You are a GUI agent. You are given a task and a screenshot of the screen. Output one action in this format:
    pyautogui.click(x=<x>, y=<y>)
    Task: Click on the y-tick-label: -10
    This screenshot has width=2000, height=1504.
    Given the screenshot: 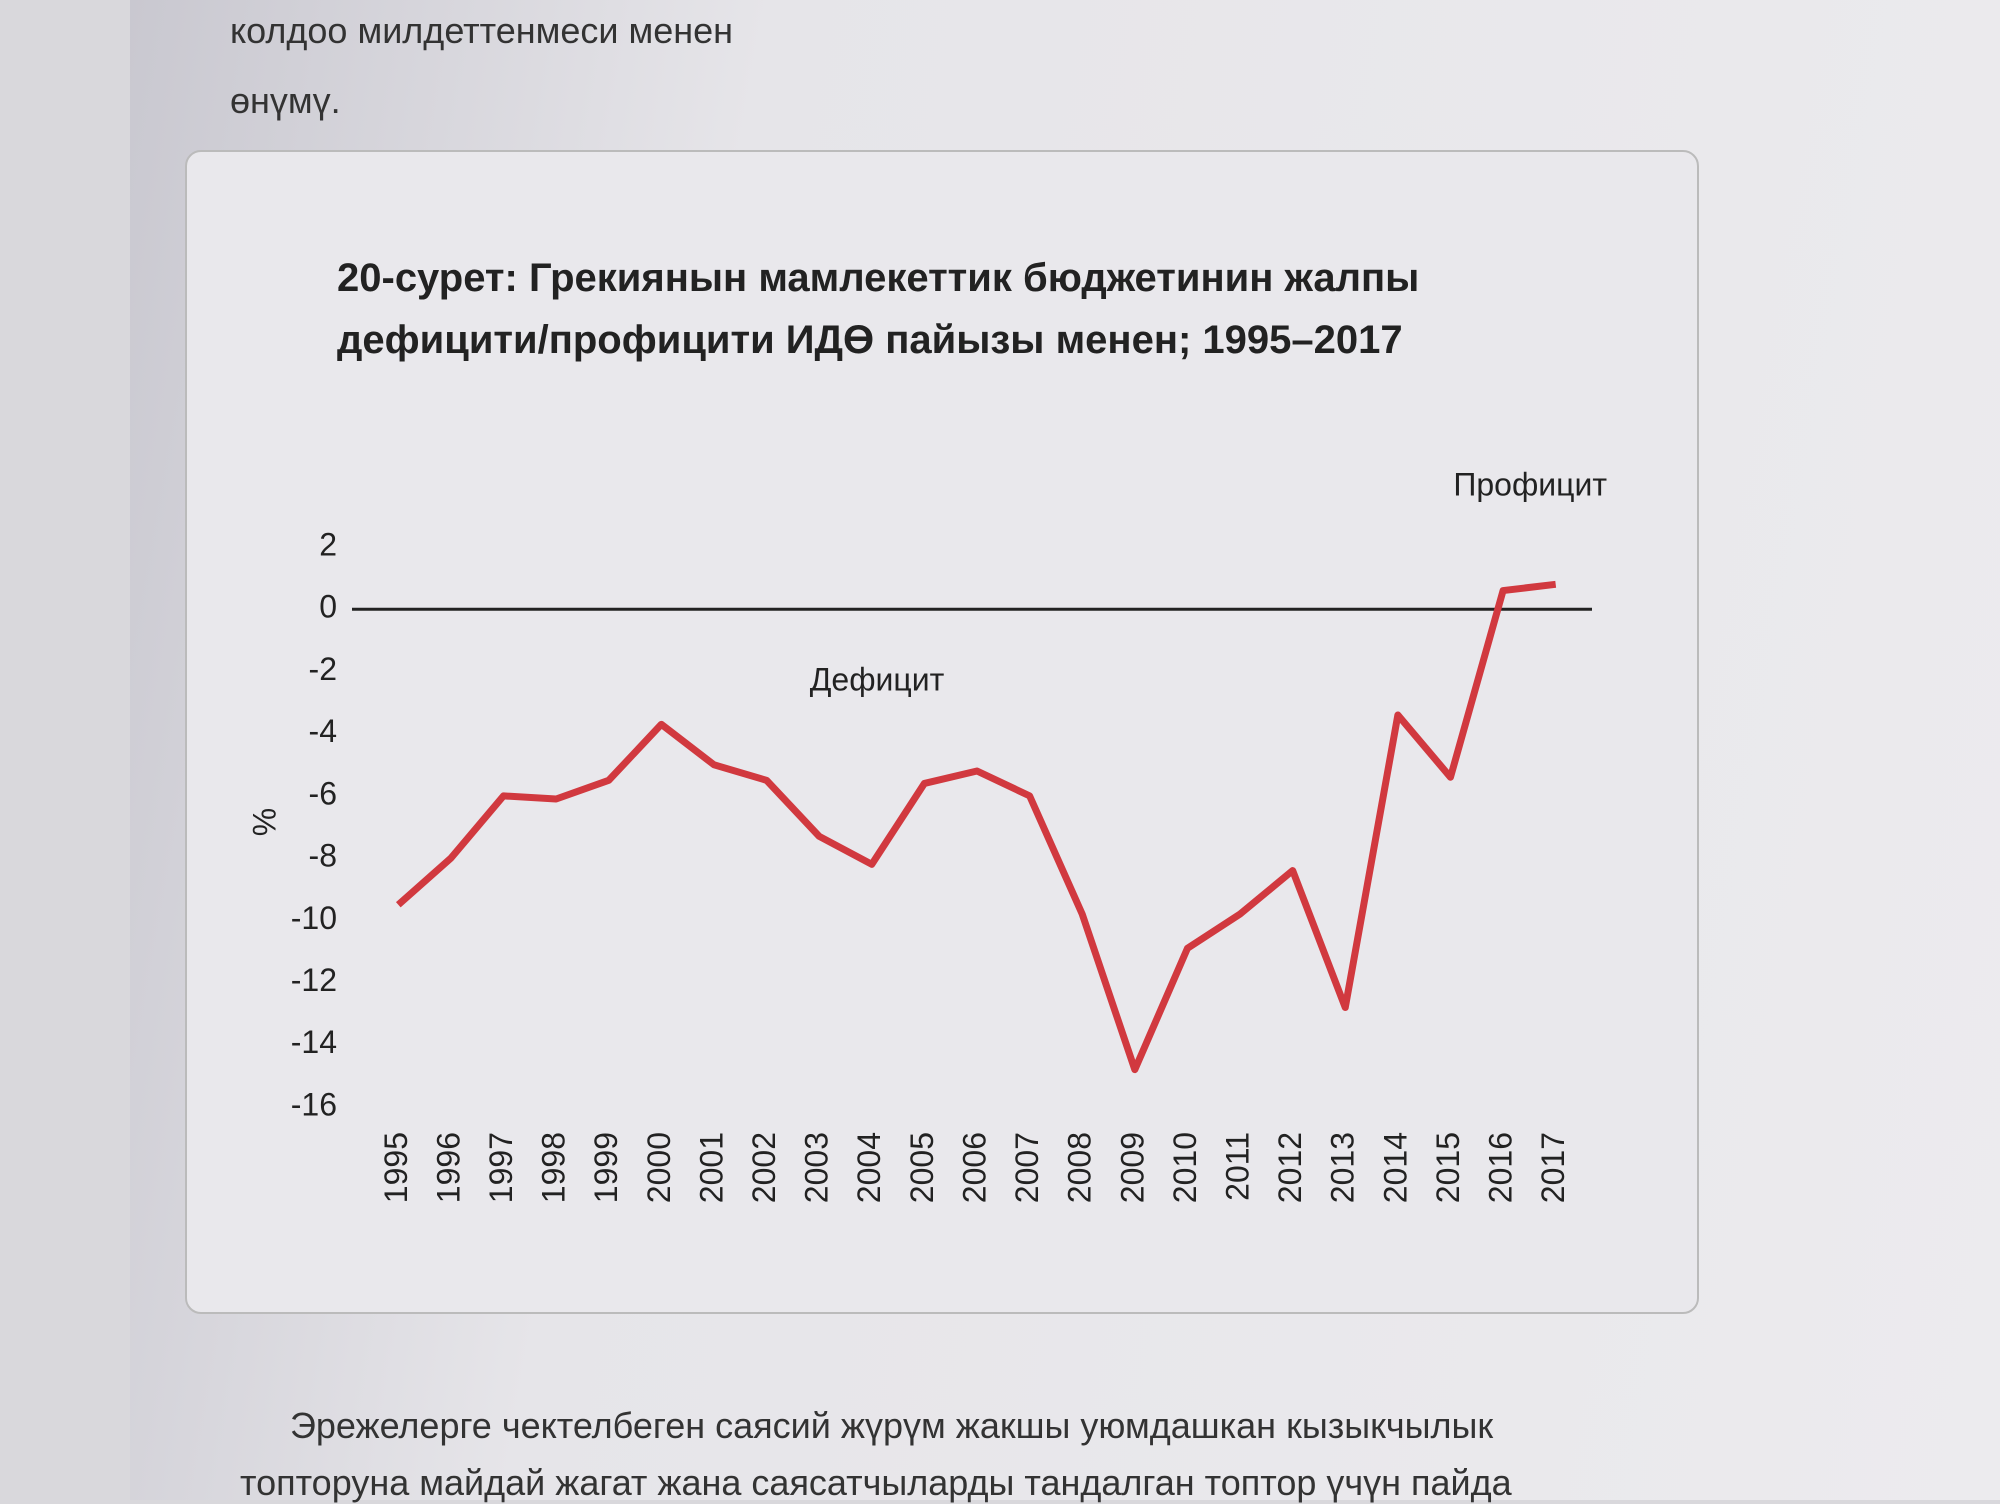 What is the action you would take?
    pyautogui.click(x=314, y=918)
    